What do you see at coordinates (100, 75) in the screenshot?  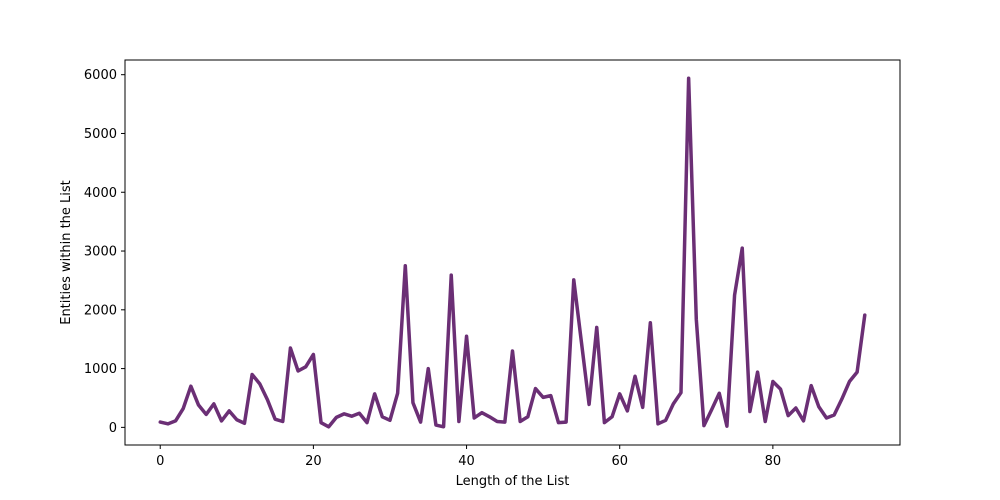 I see `y-tick-label: 6000` at bounding box center [100, 75].